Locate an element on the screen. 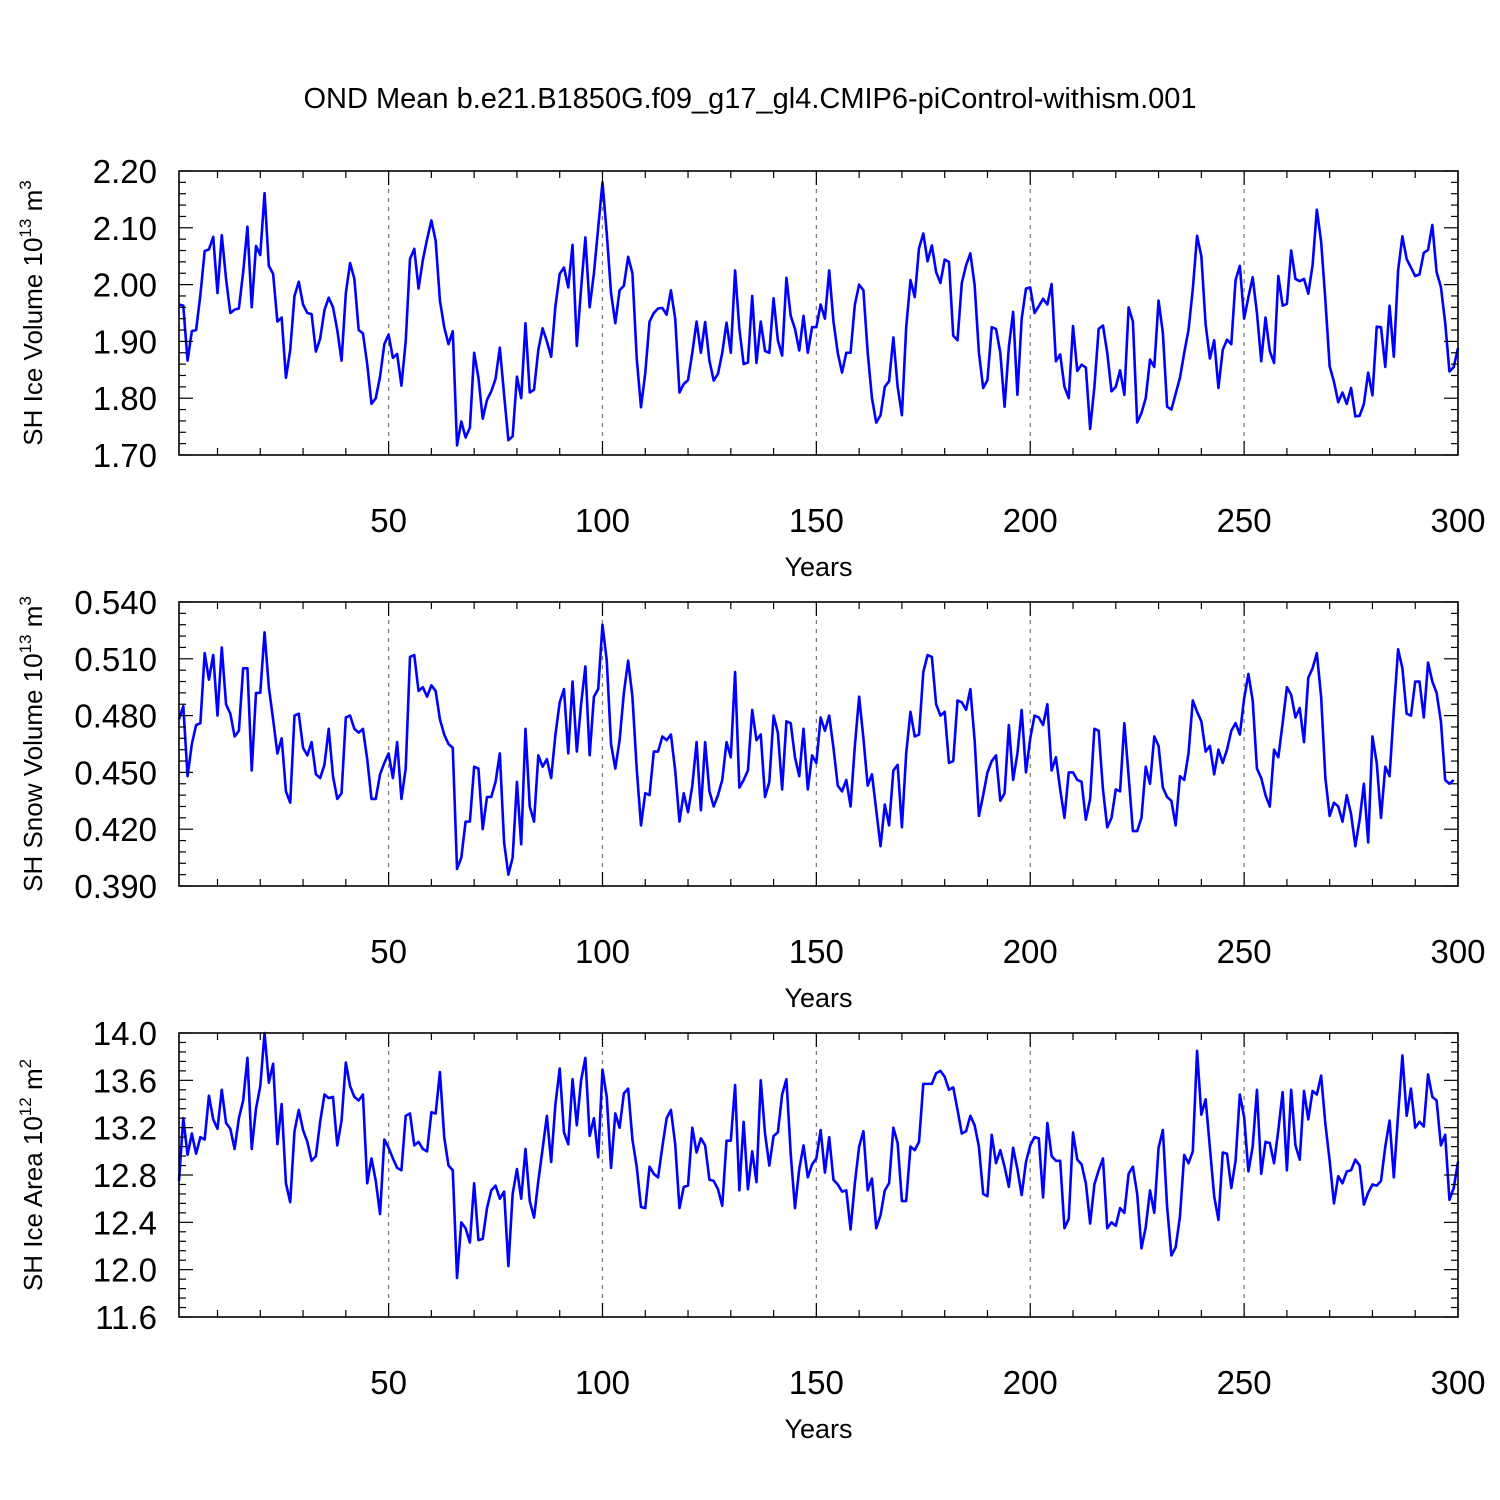 This screenshot has width=1500, height=1500. y-axis-label-exponent: 12 is located at coordinates (25, 1106).